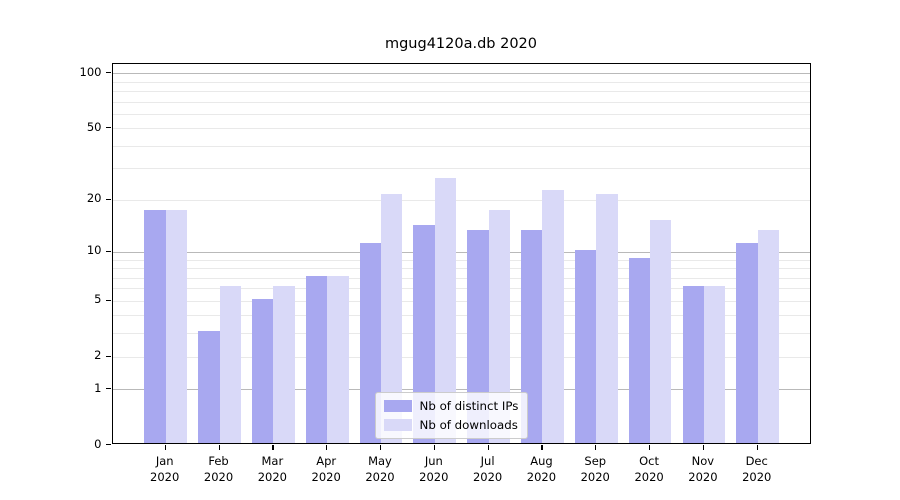 The image size is (900, 500). What do you see at coordinates (155, 326) in the screenshot?
I see `bar-distinct-ips-jan` at bounding box center [155, 326].